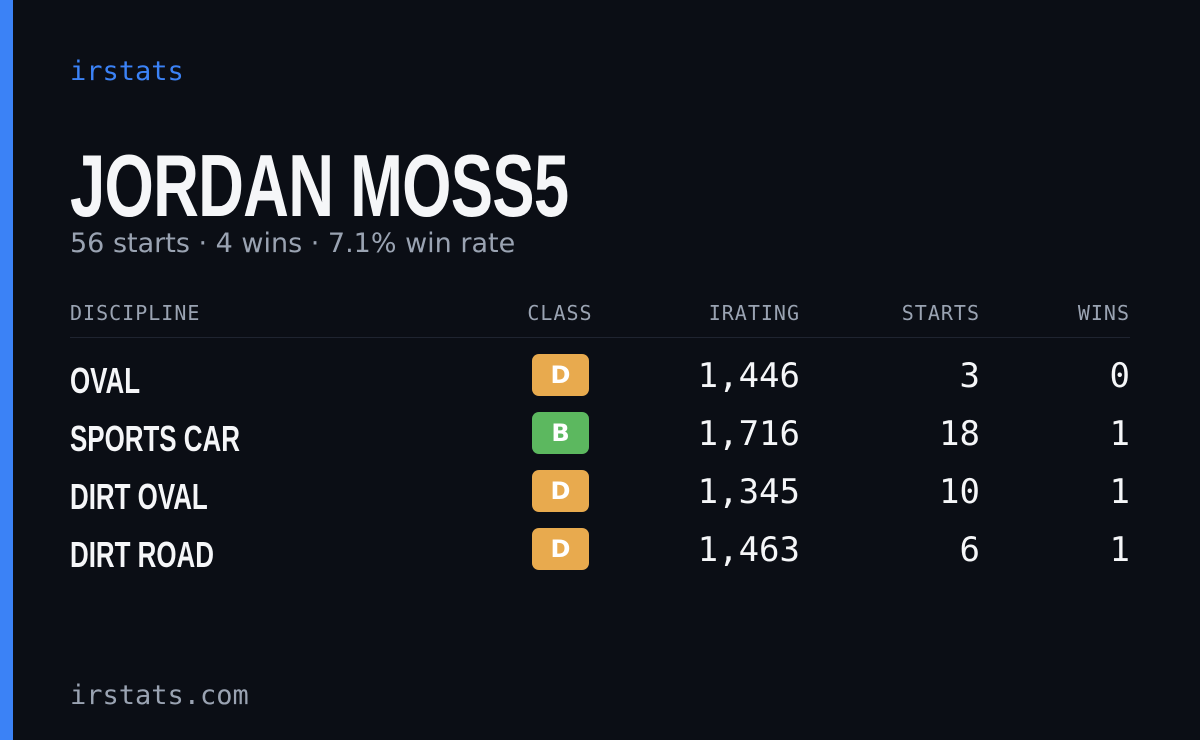  What do you see at coordinates (127, 71) in the screenshot?
I see `brand: irstats` at bounding box center [127, 71].